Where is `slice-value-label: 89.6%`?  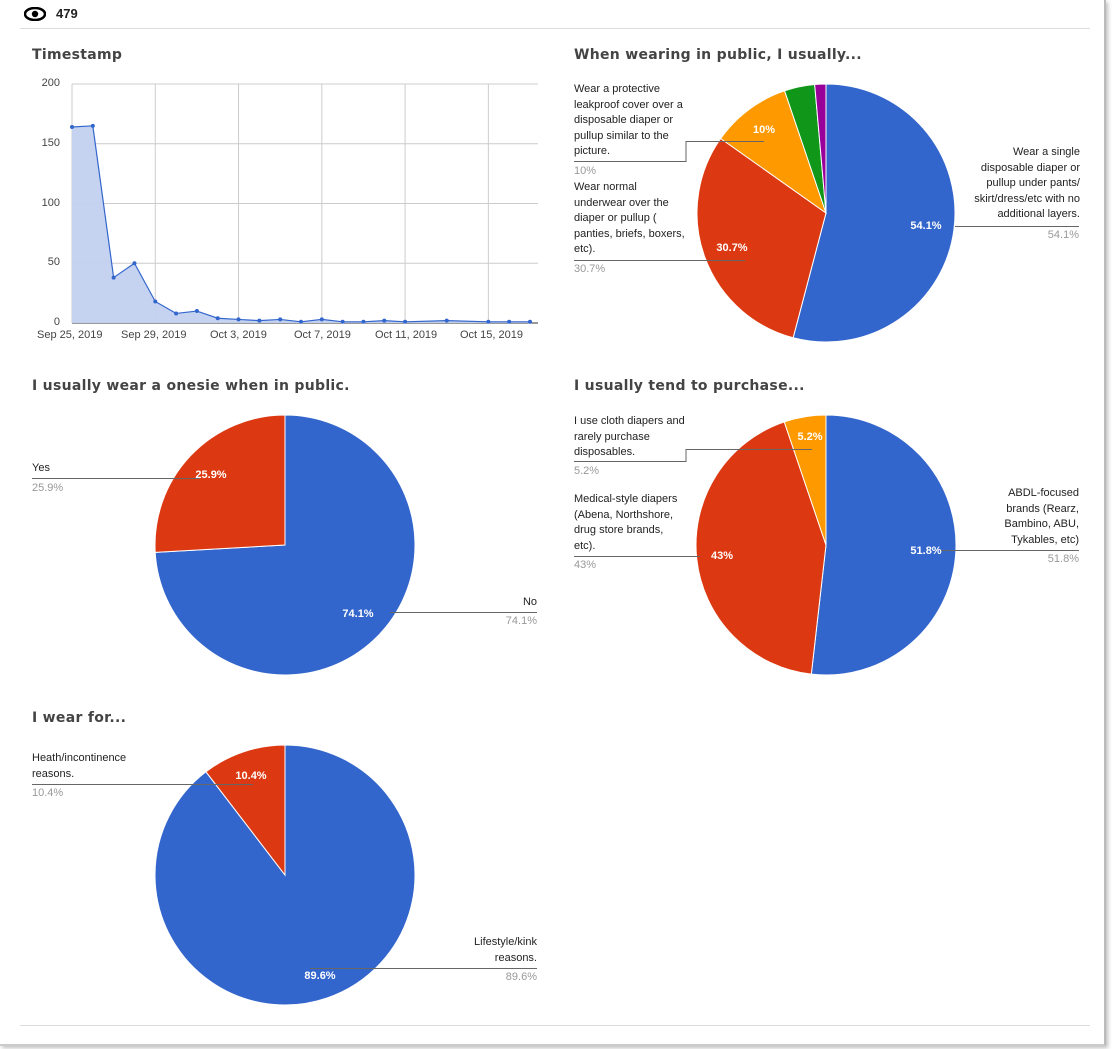
slice-value-label: 89.6% is located at coordinates (320, 976).